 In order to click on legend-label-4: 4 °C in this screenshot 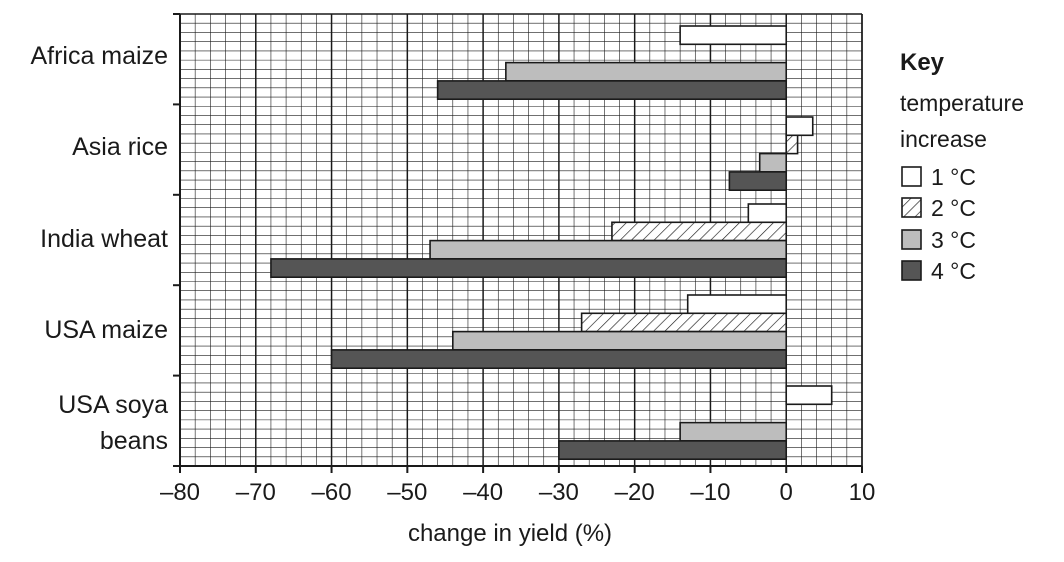, I will do `click(953, 271)`.